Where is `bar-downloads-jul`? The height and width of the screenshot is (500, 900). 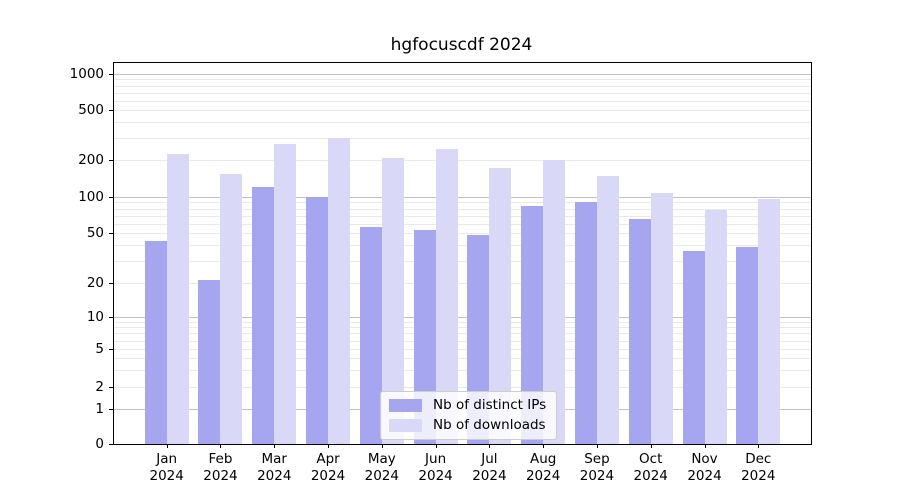 bar-downloads-jul is located at coordinates (500, 305).